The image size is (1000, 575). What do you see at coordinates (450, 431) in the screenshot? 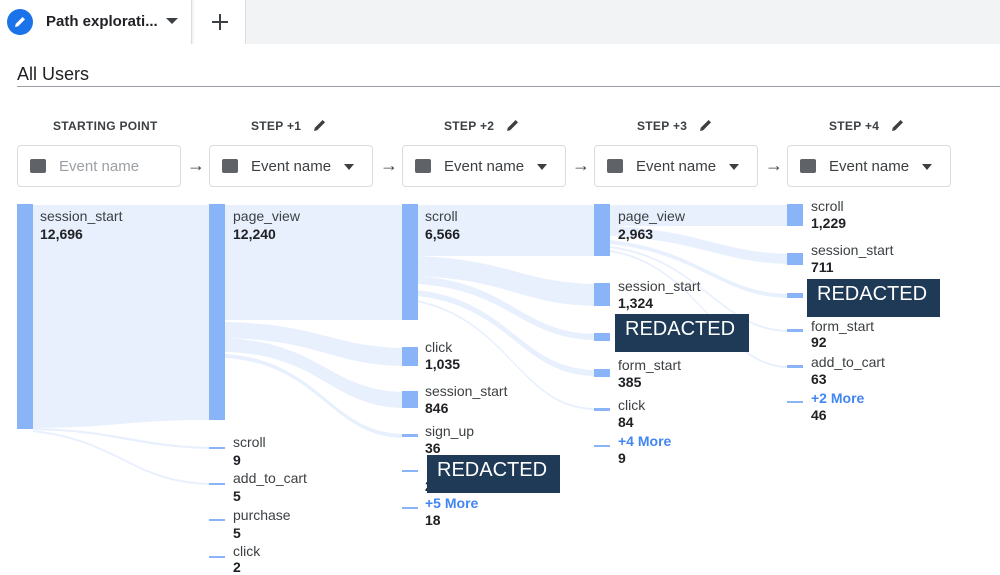
I see `node-name: sign_up` at bounding box center [450, 431].